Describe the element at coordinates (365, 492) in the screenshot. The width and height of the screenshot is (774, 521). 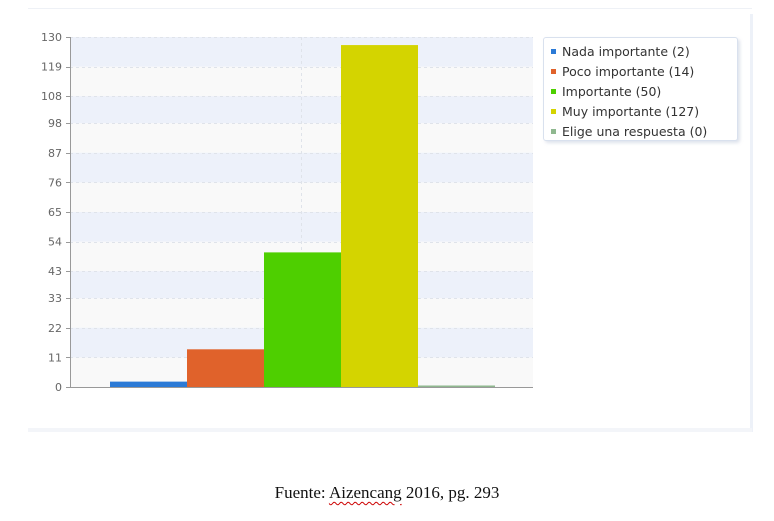
I see `caption-author: Aizencang` at that location.